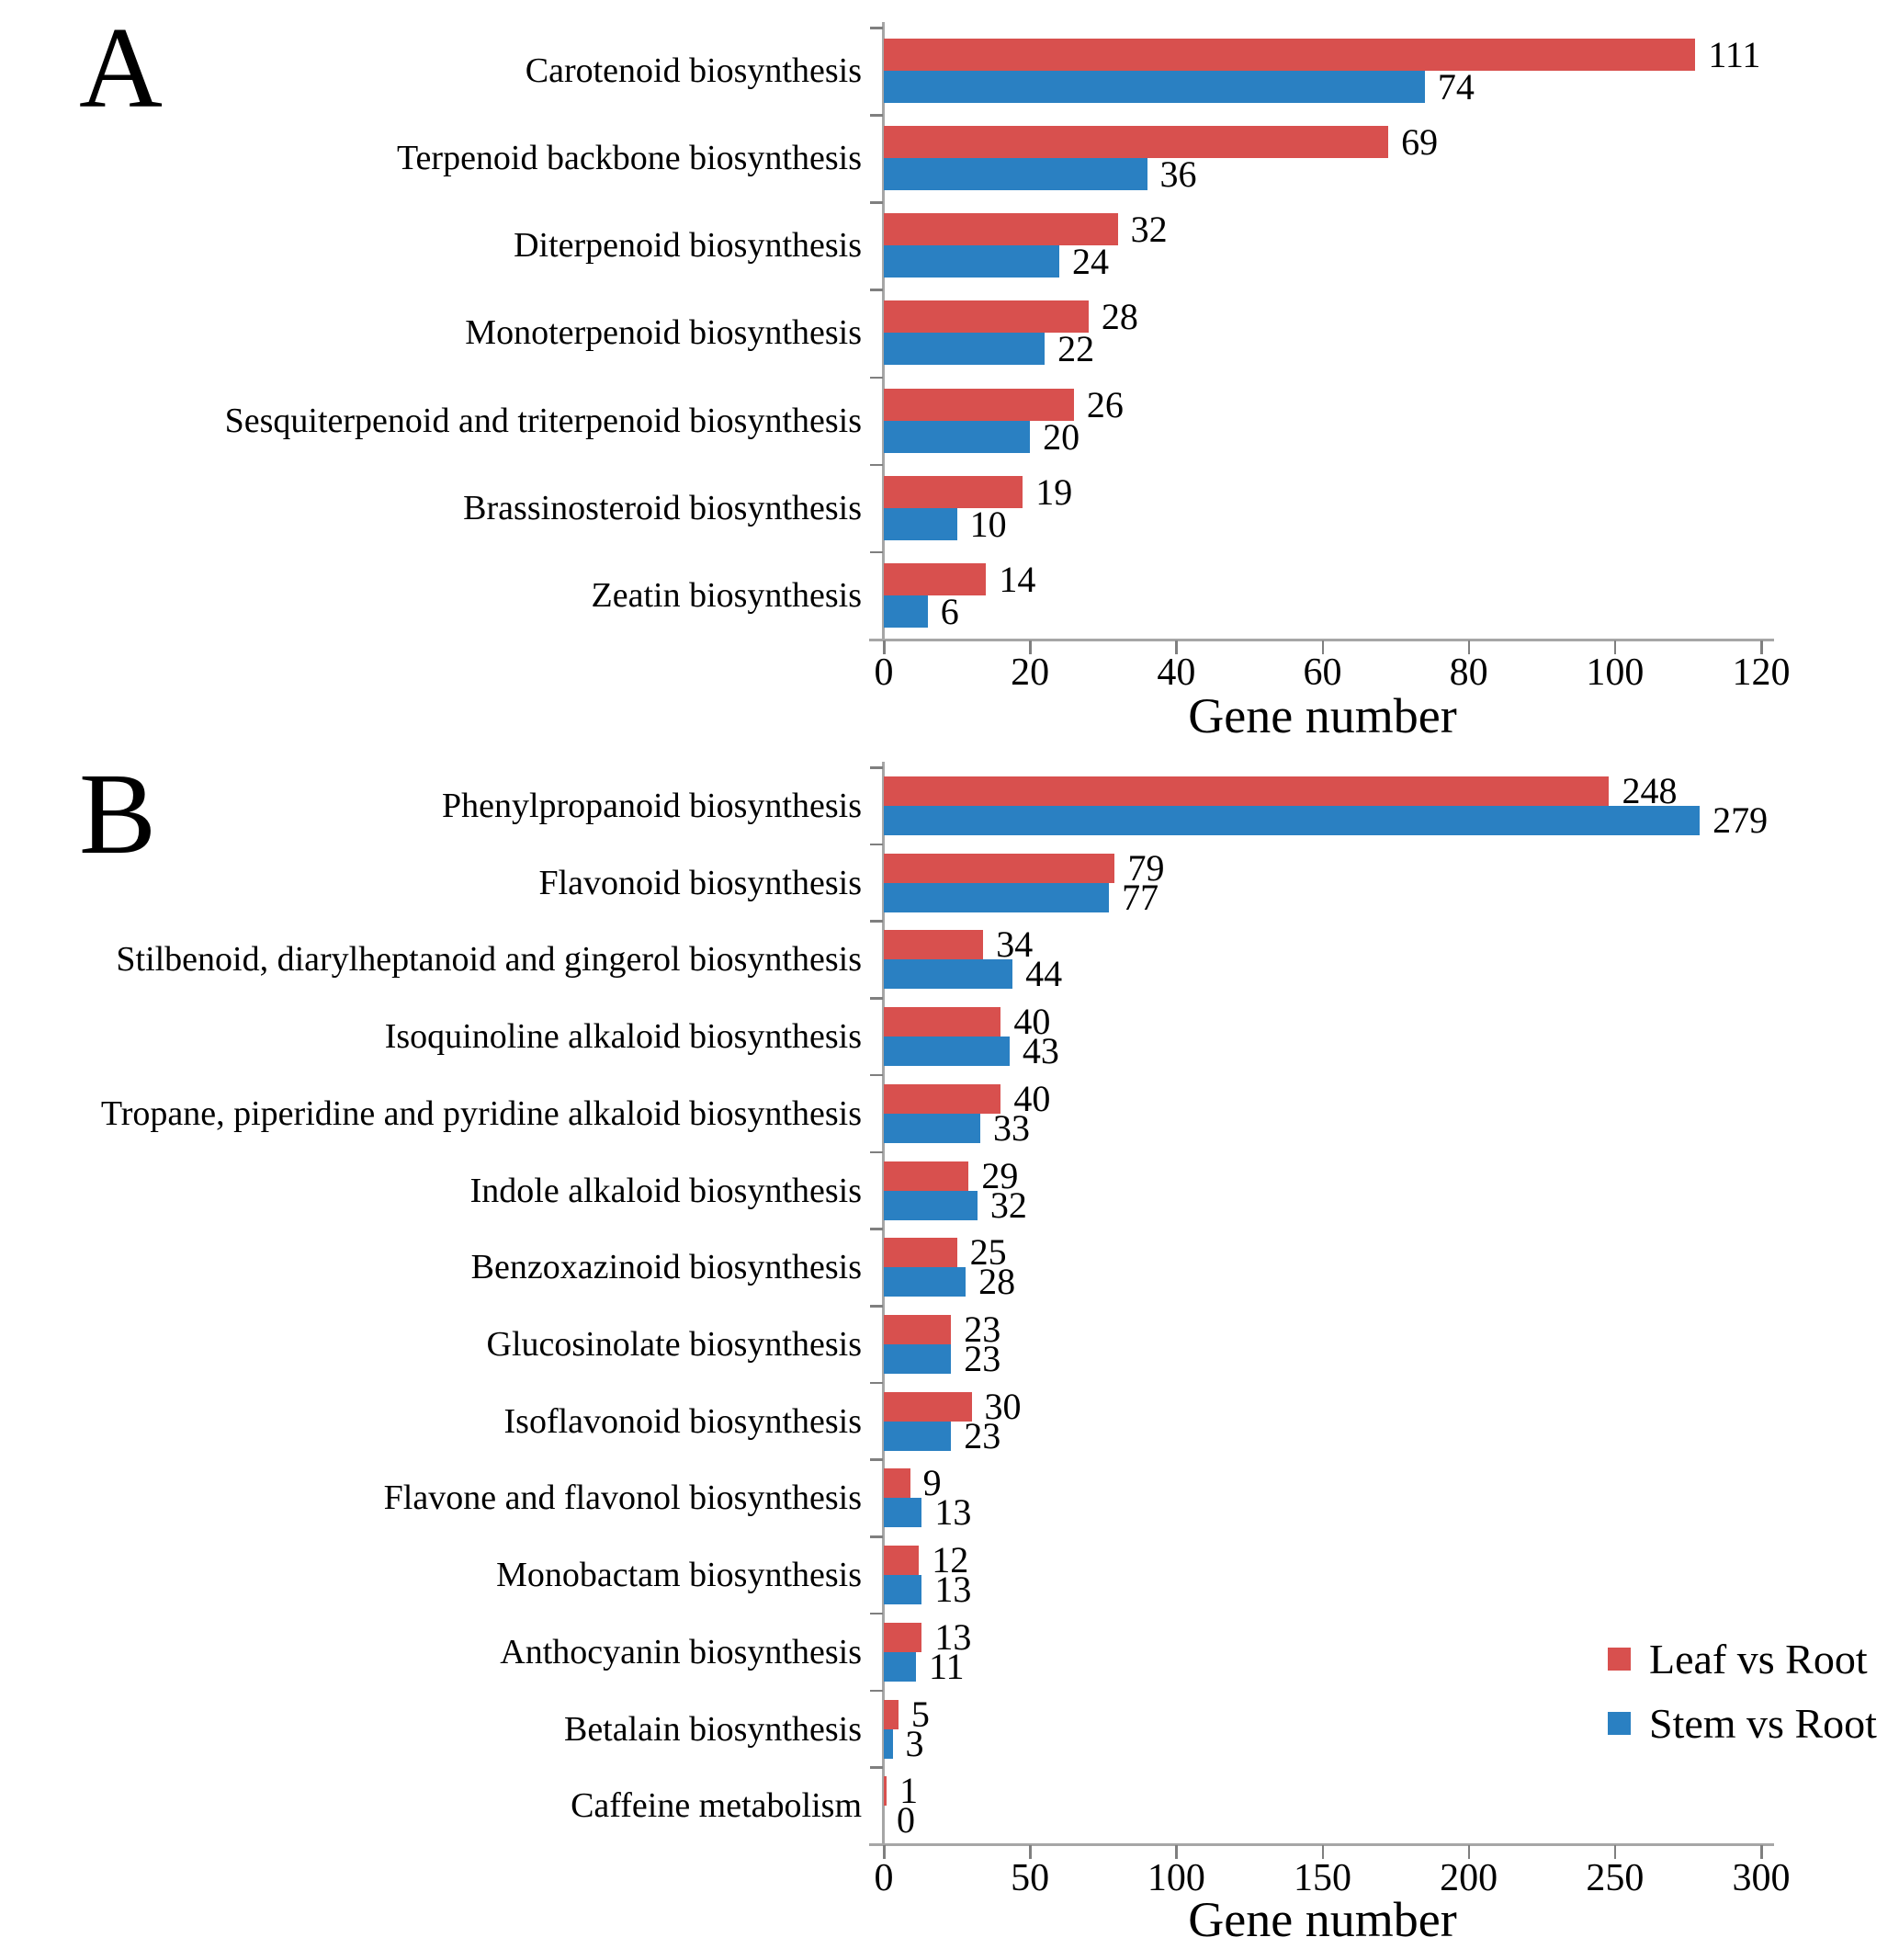 The image size is (1899, 1960). Describe the element at coordinates (1044, 974) in the screenshot. I see `value-label-stem: 44` at that location.